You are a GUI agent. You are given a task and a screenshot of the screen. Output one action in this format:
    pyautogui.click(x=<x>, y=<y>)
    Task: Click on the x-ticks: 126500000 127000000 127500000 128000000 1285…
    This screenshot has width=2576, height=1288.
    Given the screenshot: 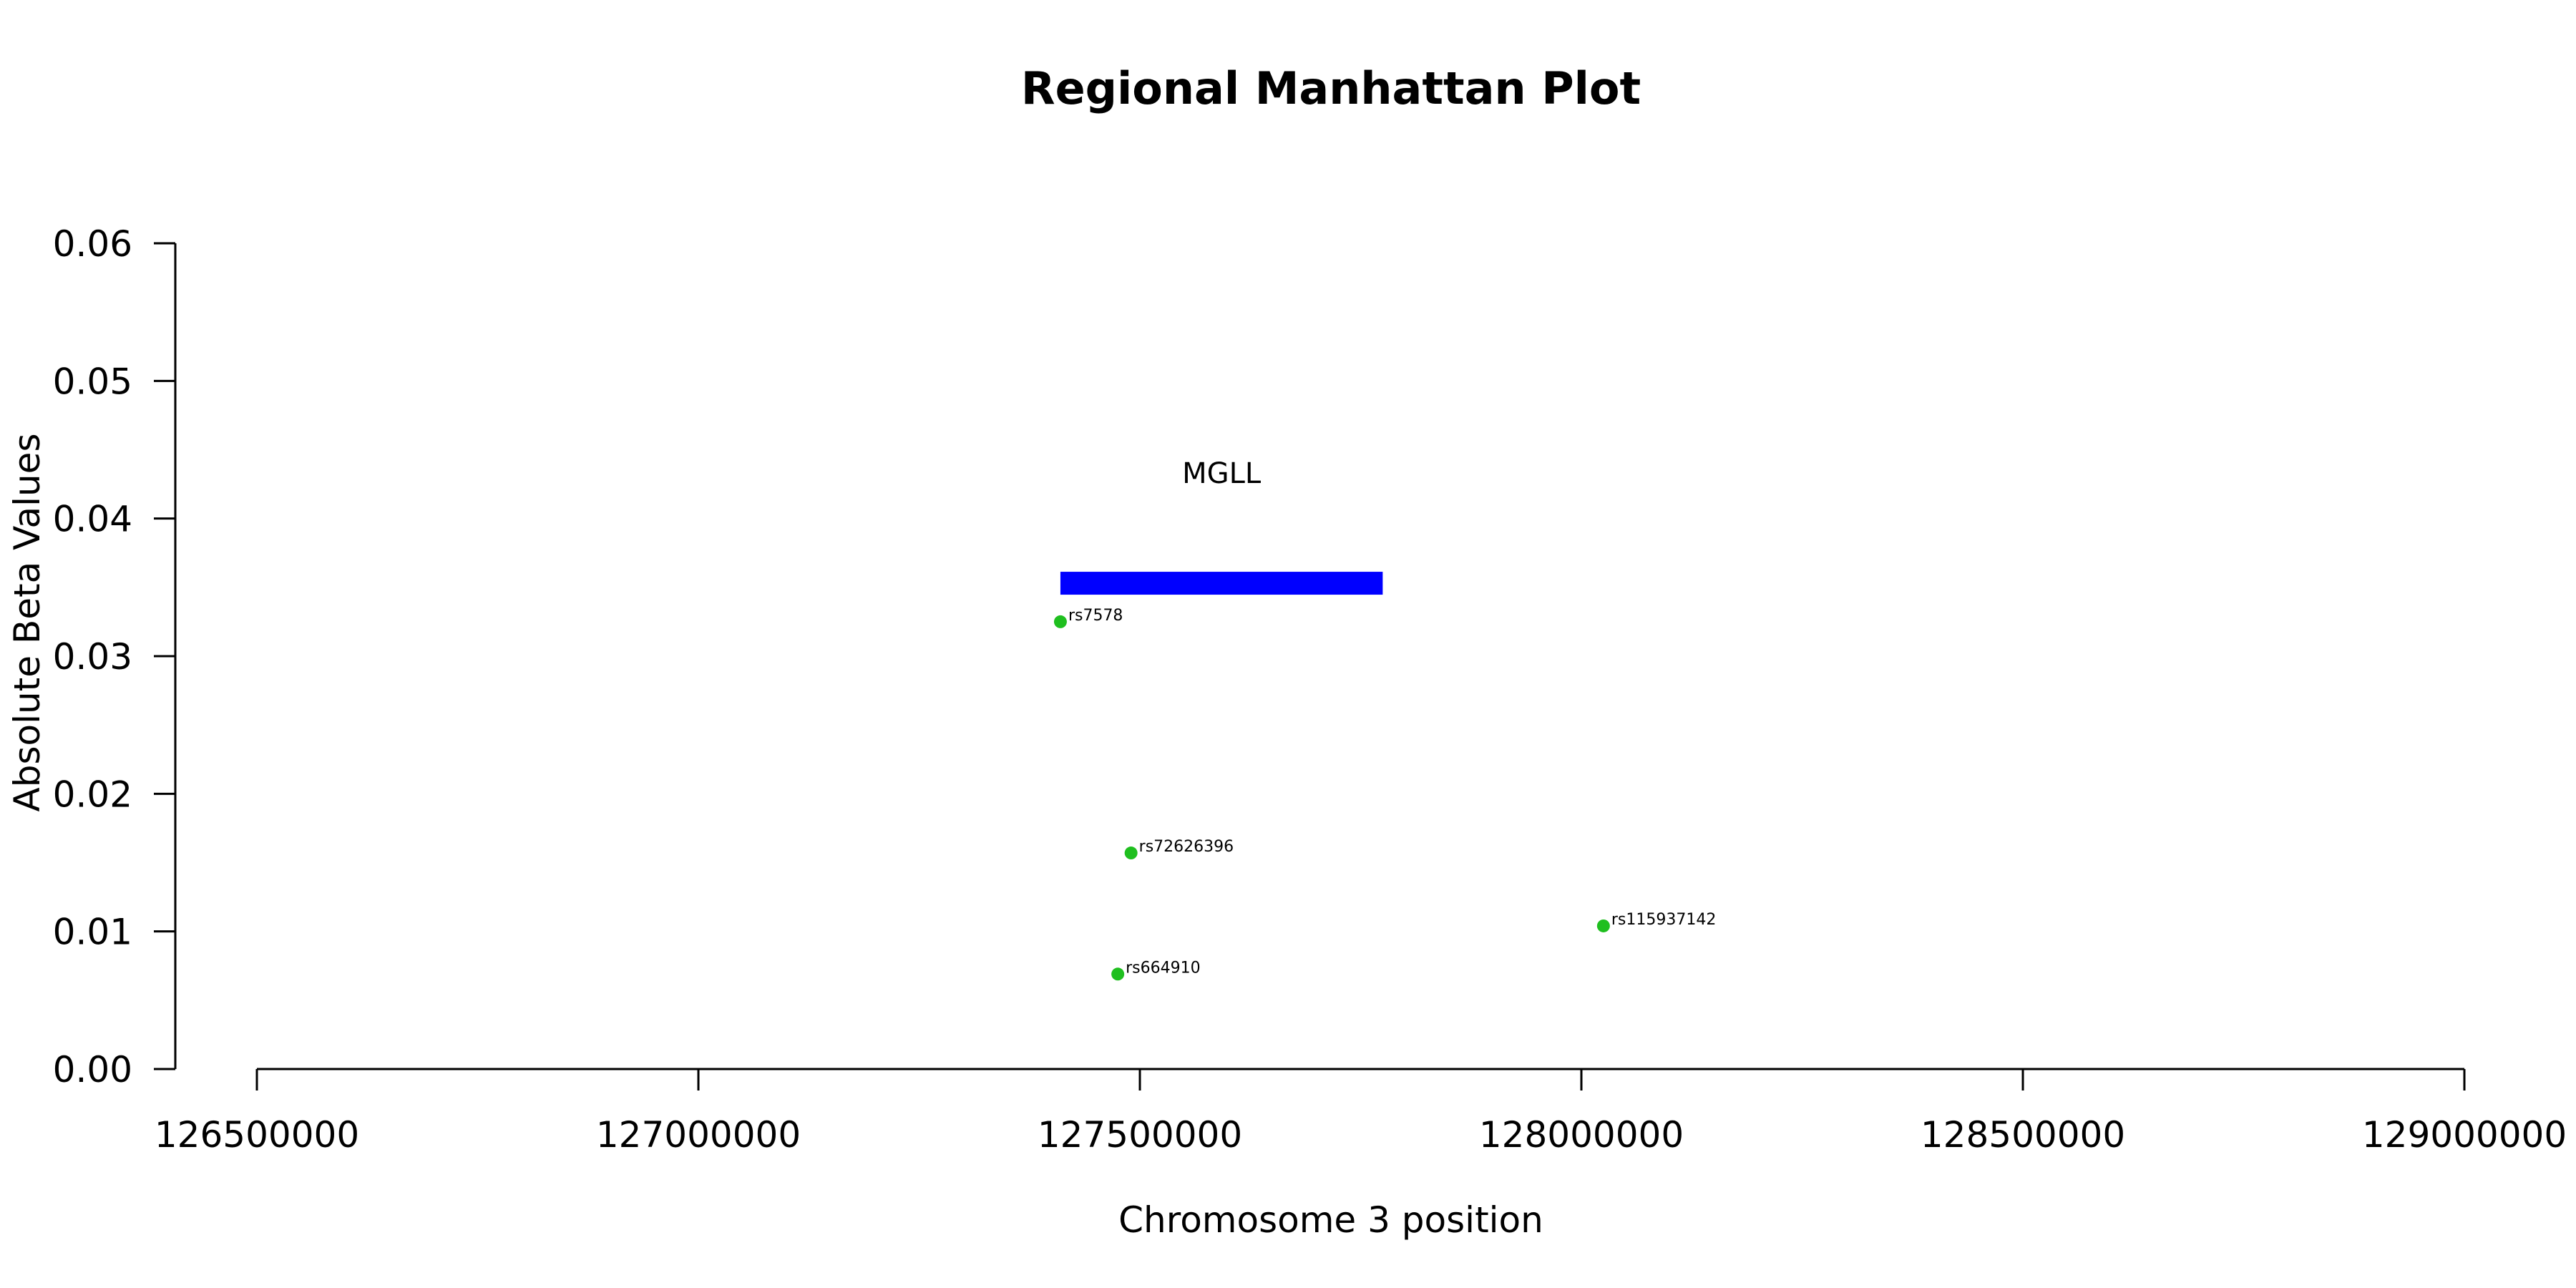 What is the action you would take?
    pyautogui.click(x=1361, y=1112)
    